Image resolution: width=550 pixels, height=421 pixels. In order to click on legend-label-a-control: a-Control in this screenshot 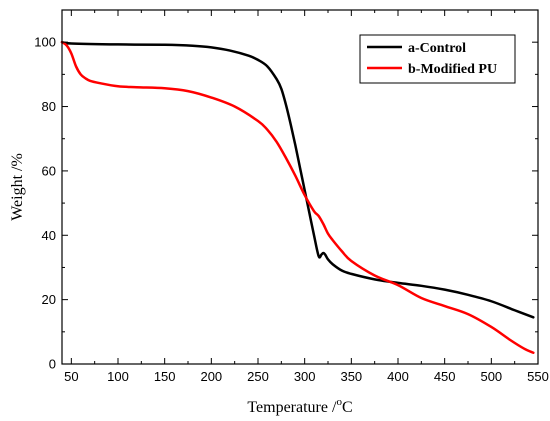, I will do `click(437, 48)`.